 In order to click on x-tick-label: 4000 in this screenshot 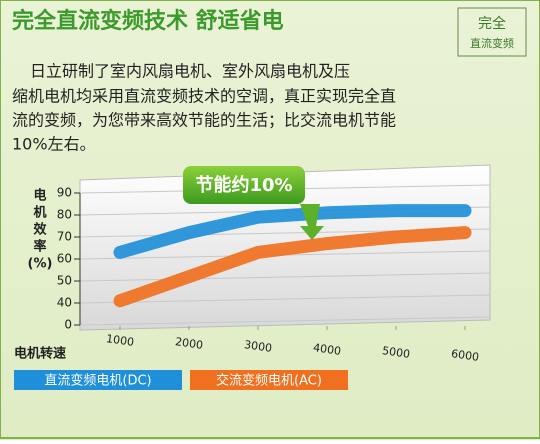, I will do `click(327, 349)`.